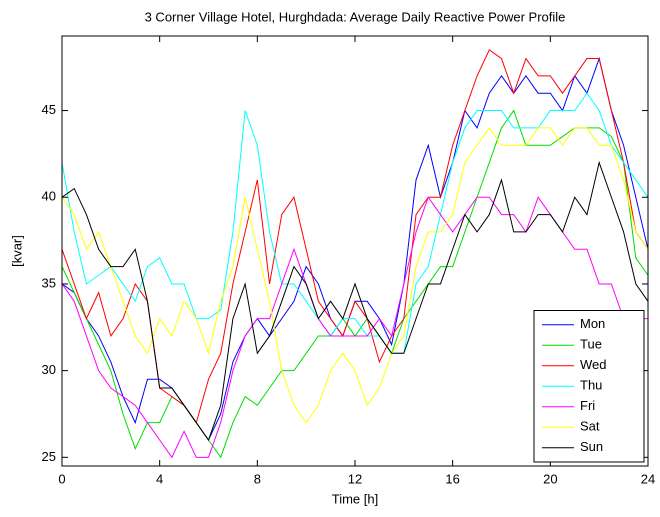 This screenshot has height=517, width=660. What do you see at coordinates (590, 426) in the screenshot?
I see `legend-label: Sat` at bounding box center [590, 426].